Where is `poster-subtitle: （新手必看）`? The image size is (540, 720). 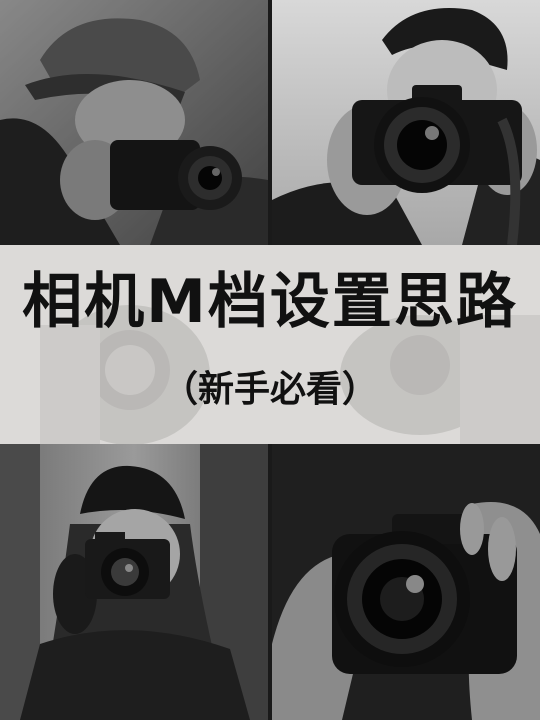 poster-subtitle: （新手必看） is located at coordinates (269, 389).